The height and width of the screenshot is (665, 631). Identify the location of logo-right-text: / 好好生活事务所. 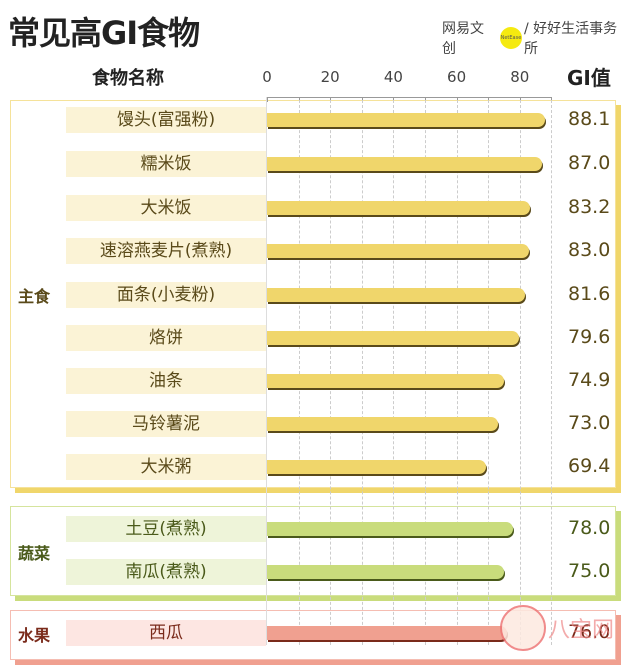
(570, 39).